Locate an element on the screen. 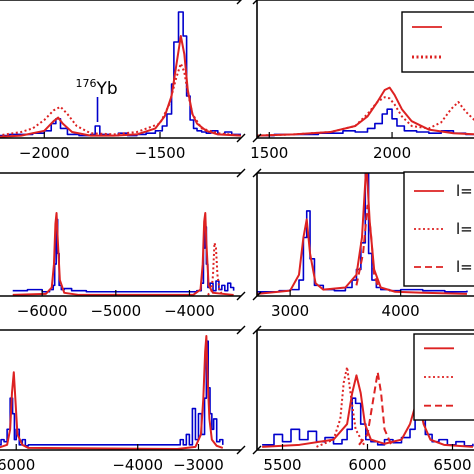  x-tick-label: 6500 is located at coordinates (452, 465).